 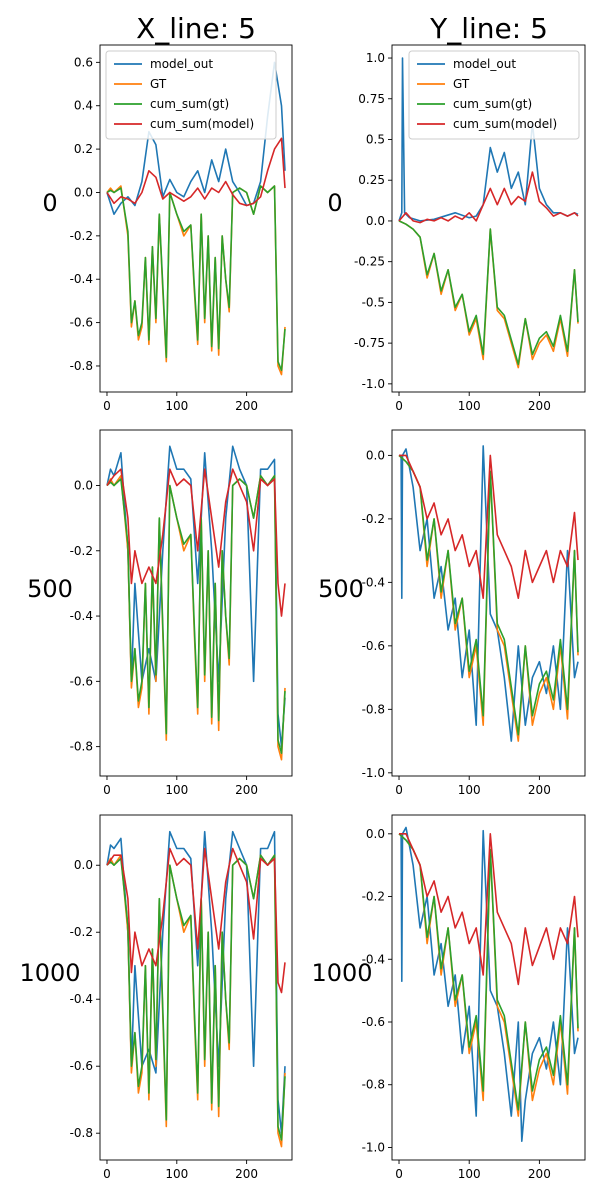 I want to click on panel-2: 0 100 200 -0.8 -0.6 -0.4 -0.2 0.0, so click(x=181, y=613).